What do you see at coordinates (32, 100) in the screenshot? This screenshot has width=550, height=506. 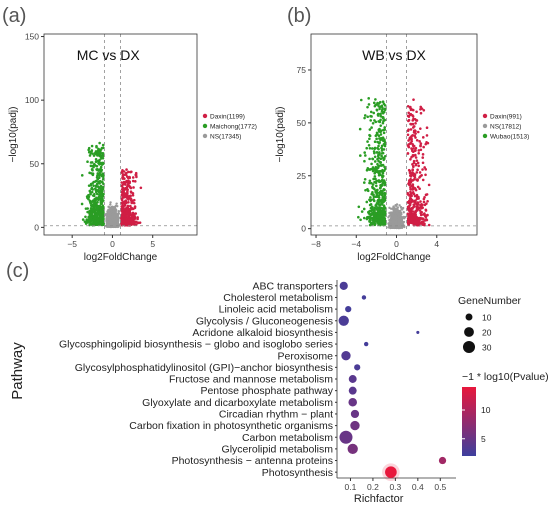 I see `y-tick-label: 100` at bounding box center [32, 100].